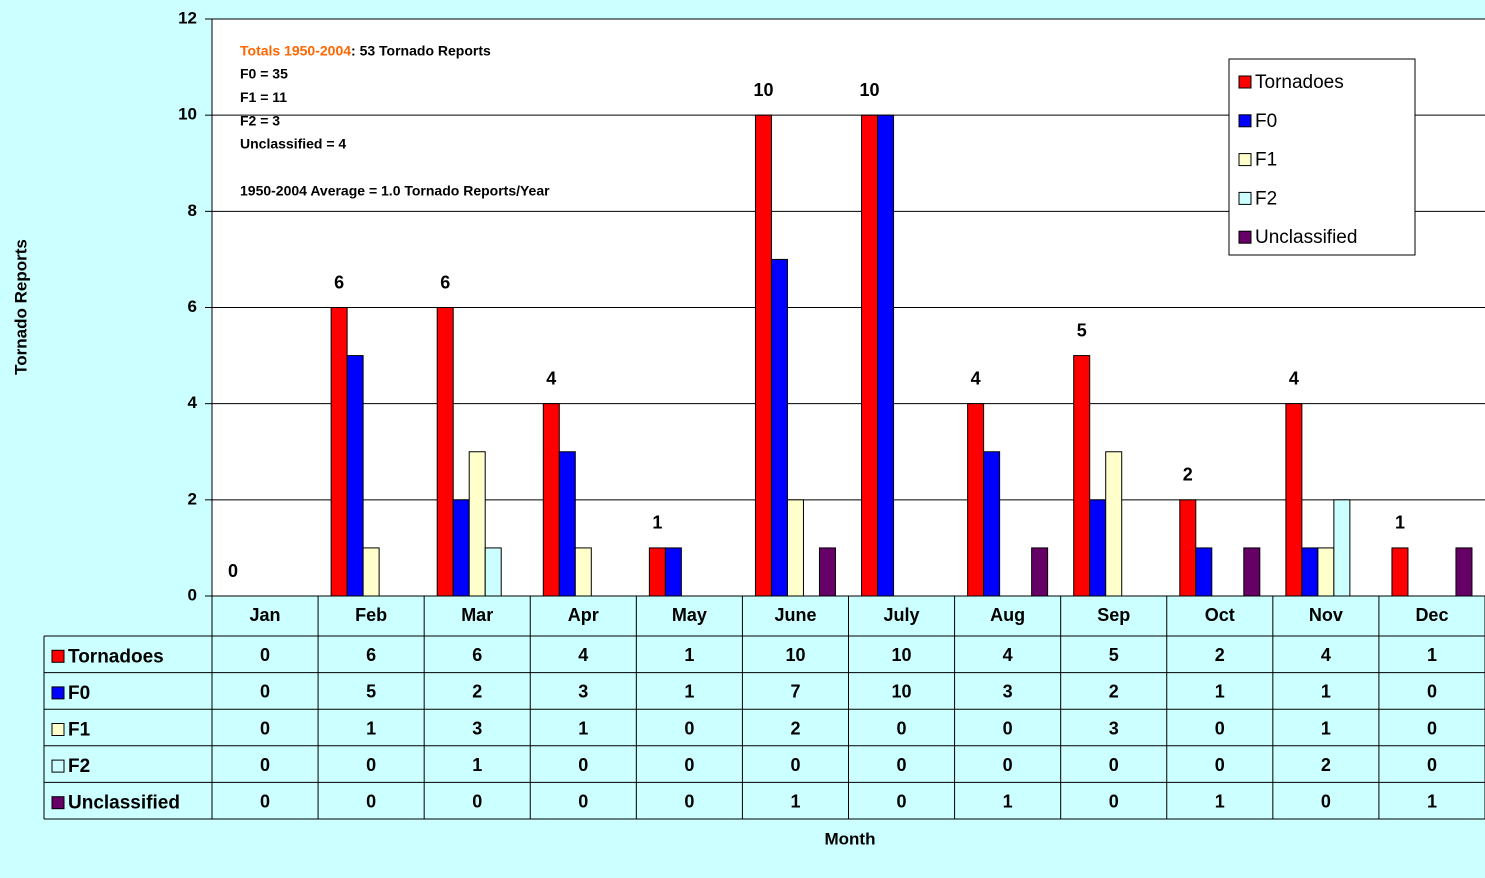 Image resolution: width=1485 pixels, height=878 pixels. I want to click on data-label: 2, so click(1188, 475).